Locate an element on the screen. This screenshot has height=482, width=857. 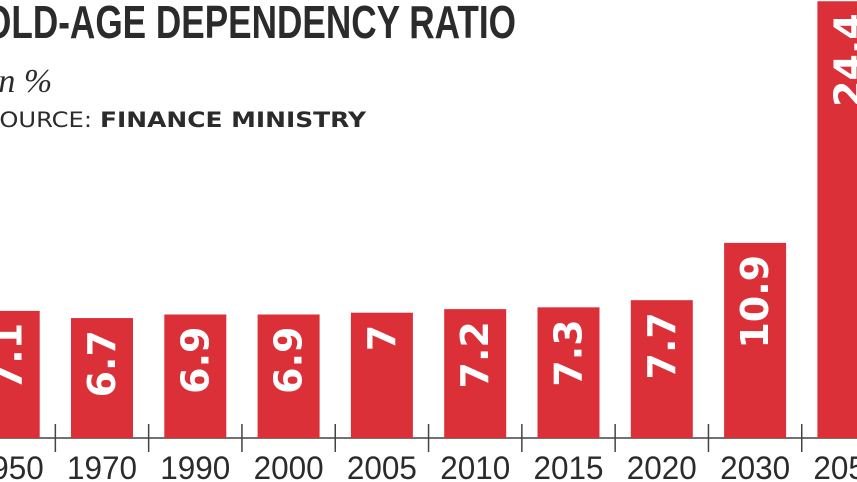
x-tick-label: 2010 is located at coordinates (475, 466).